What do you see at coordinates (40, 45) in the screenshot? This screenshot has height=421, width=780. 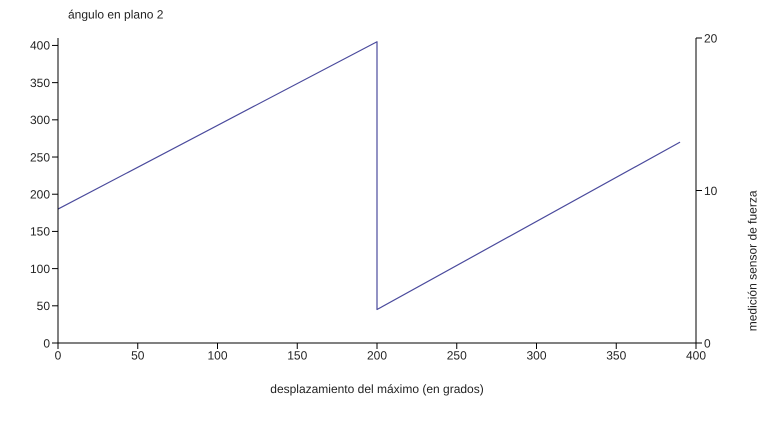 I see `y-tick-label: 400` at bounding box center [40, 45].